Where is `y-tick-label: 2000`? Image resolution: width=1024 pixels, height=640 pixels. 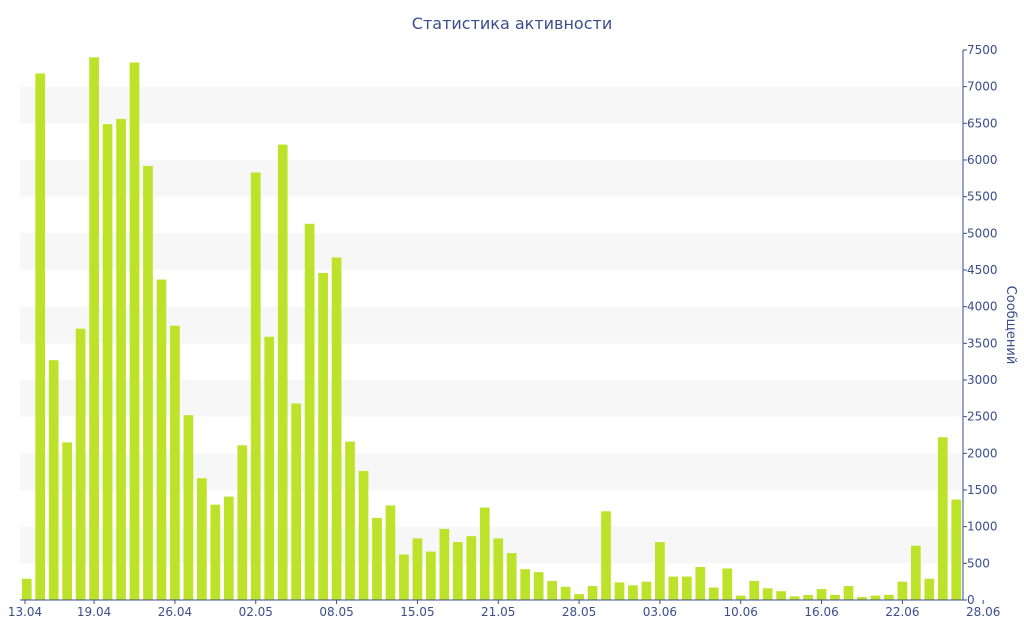
y-tick-label: 2000 is located at coordinates (982, 453).